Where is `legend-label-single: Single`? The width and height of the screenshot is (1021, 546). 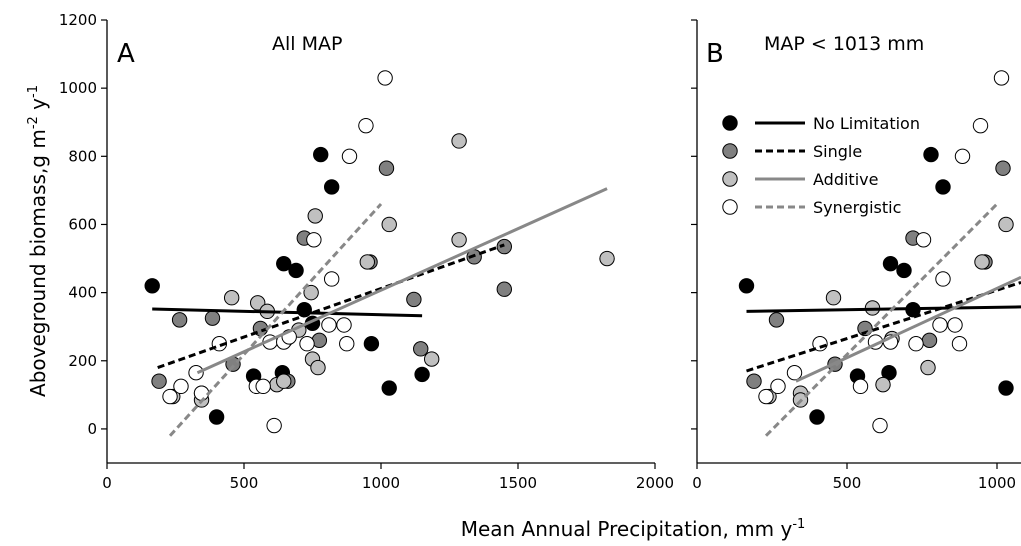
legend-label-single: Single is located at coordinates (837, 151).